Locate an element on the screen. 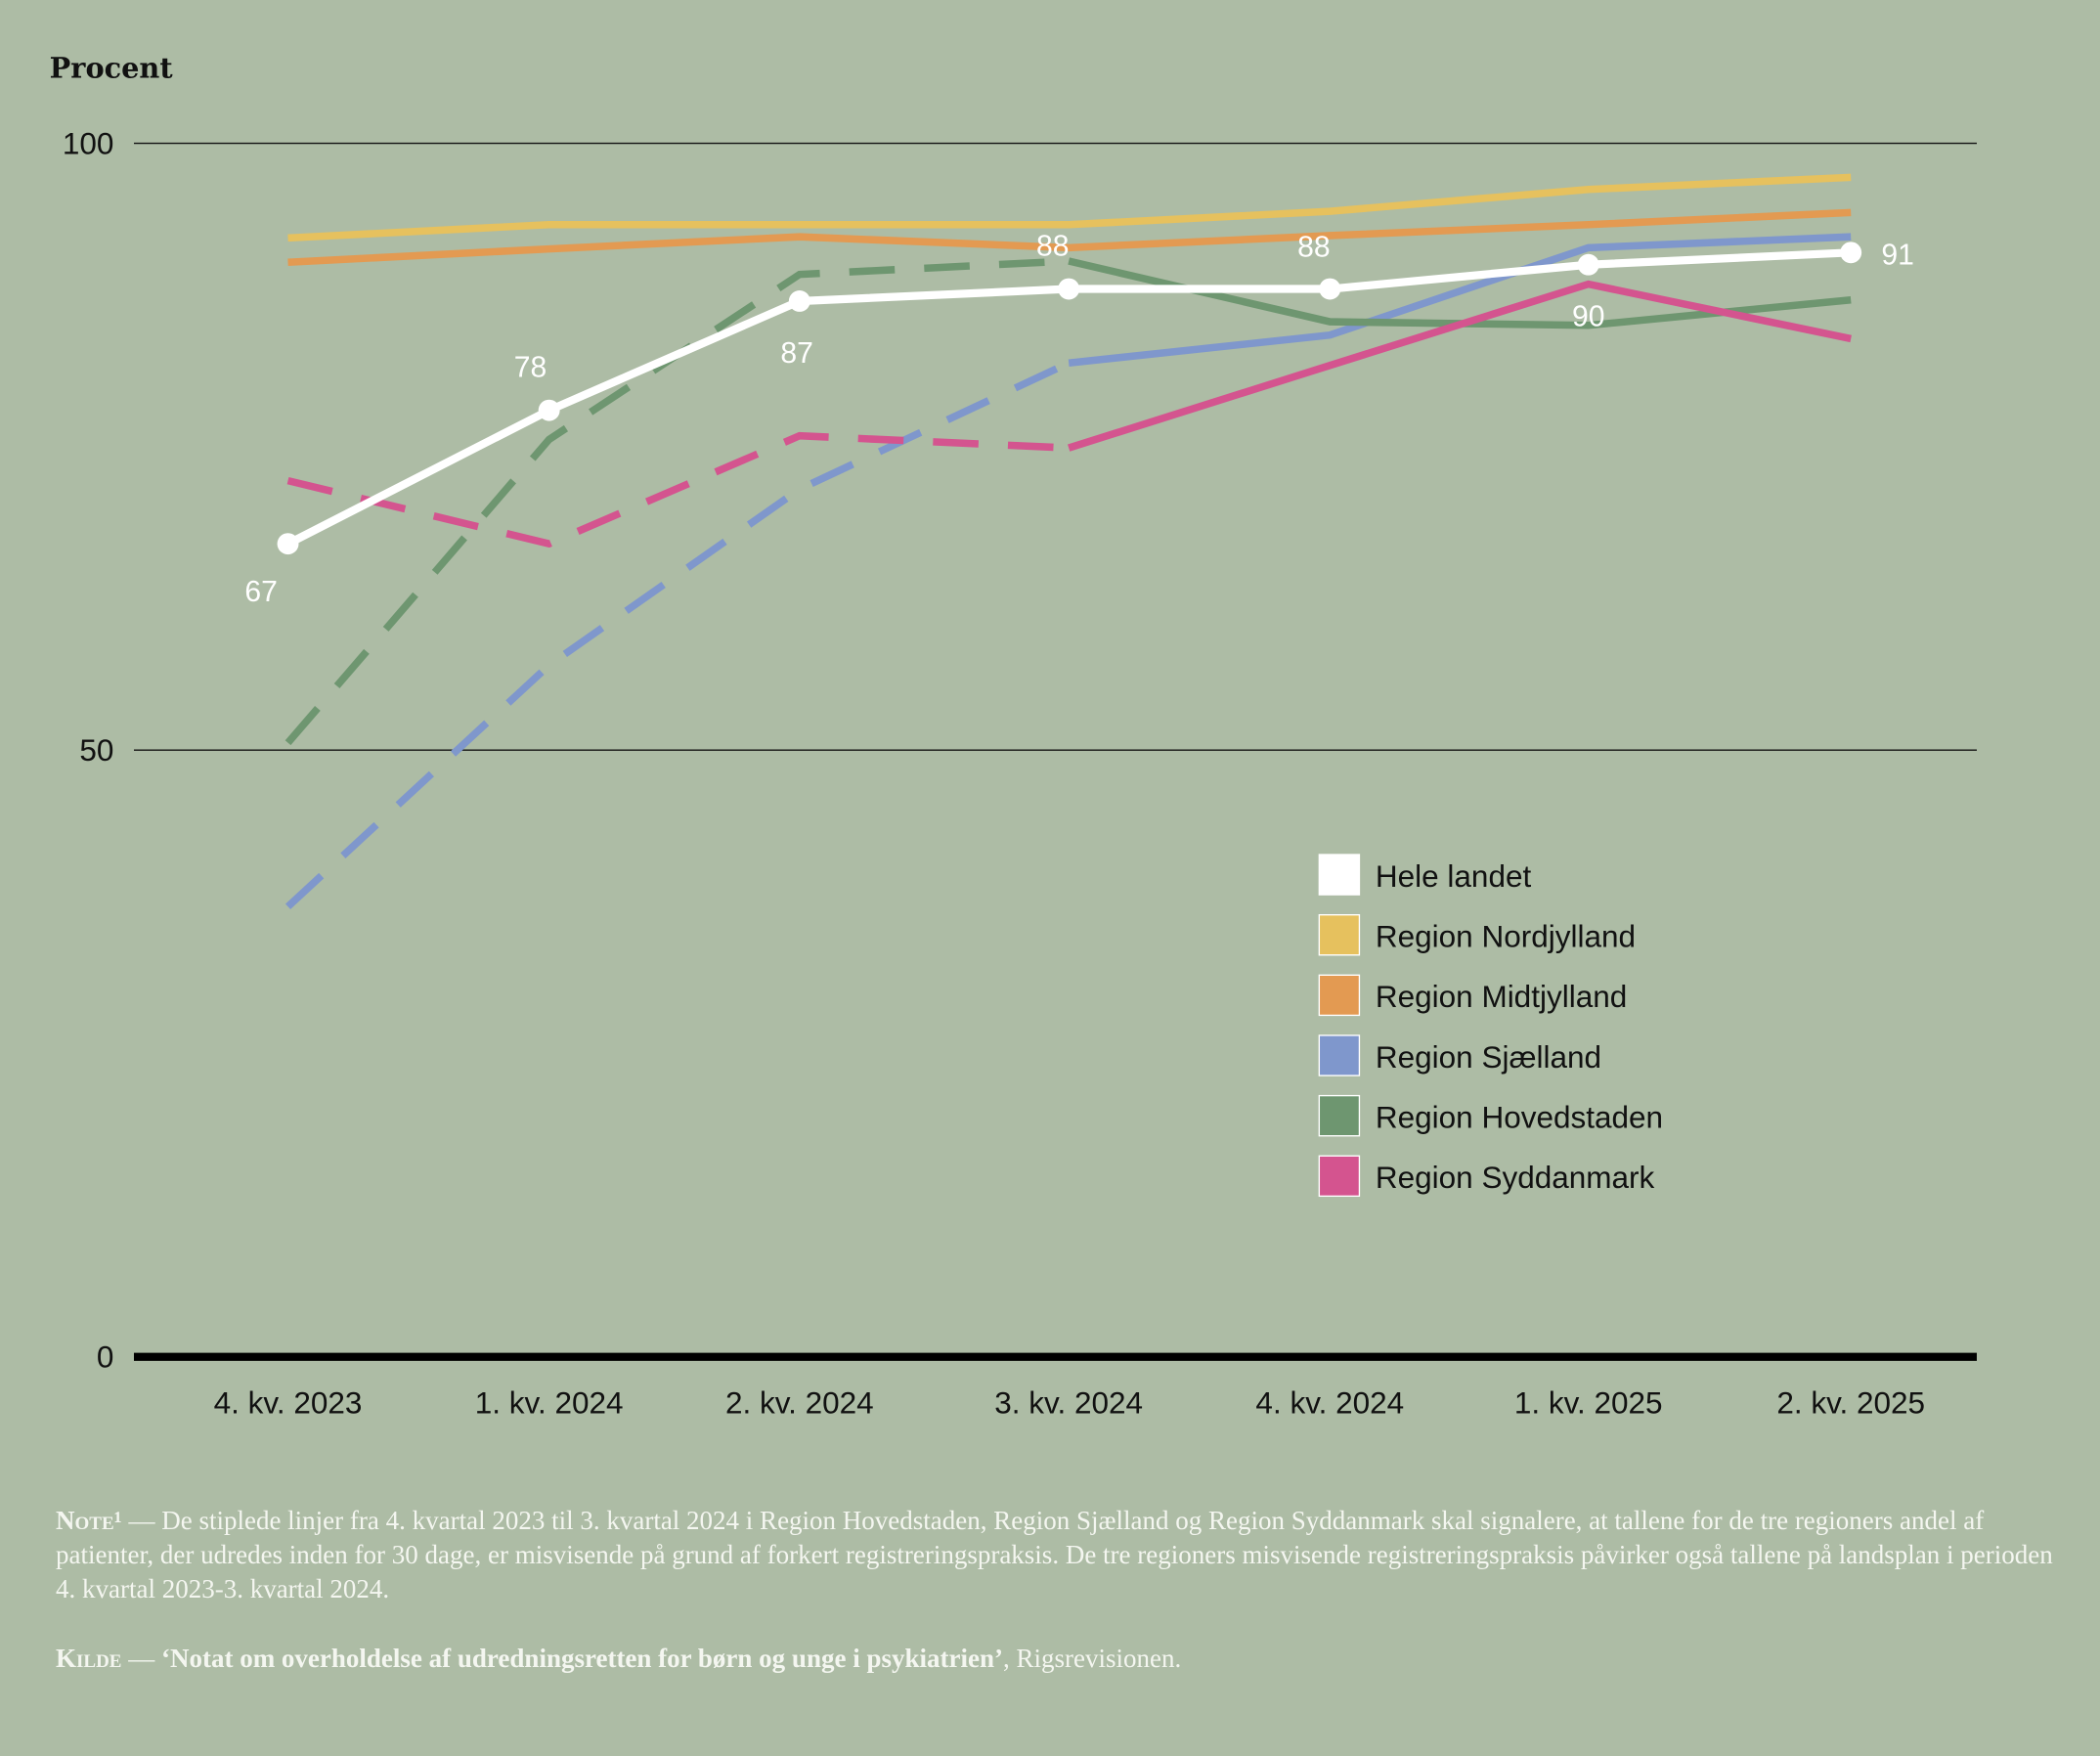 This screenshot has width=2100, height=1756. legend-label: Region Hovedstaden is located at coordinates (1520, 1116).